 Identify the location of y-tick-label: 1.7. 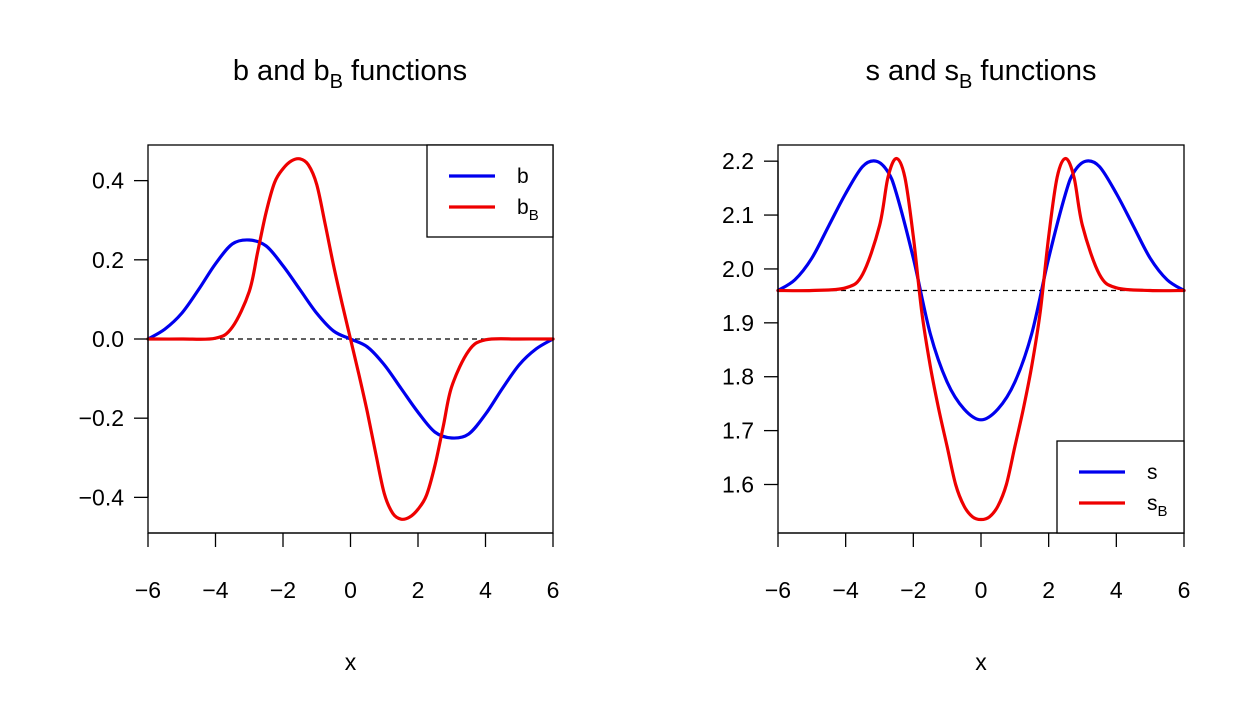
(738, 431).